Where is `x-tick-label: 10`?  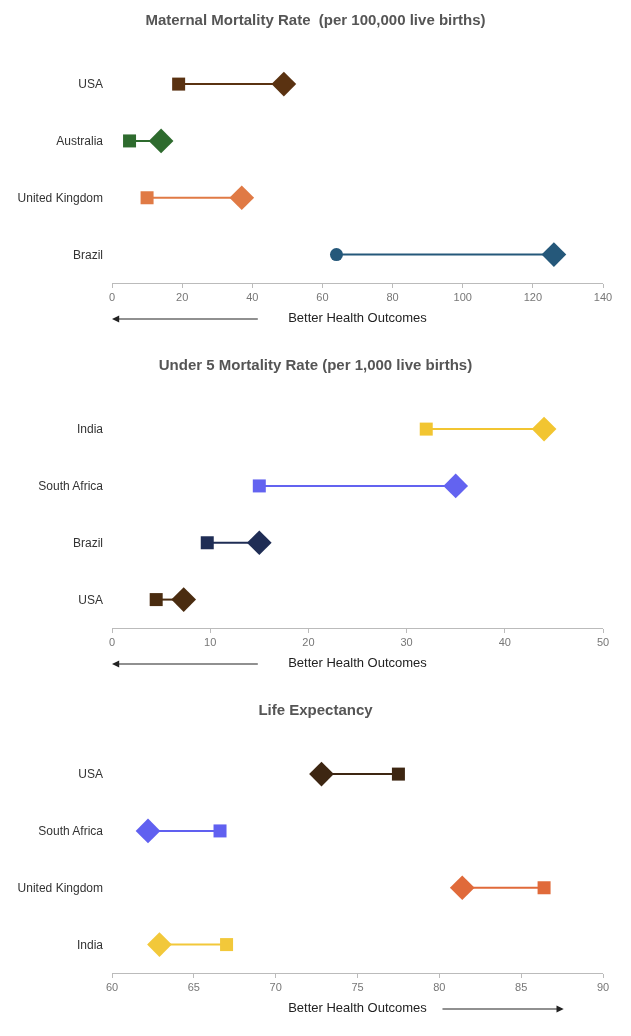
x-tick-label: 10 is located at coordinates (210, 642).